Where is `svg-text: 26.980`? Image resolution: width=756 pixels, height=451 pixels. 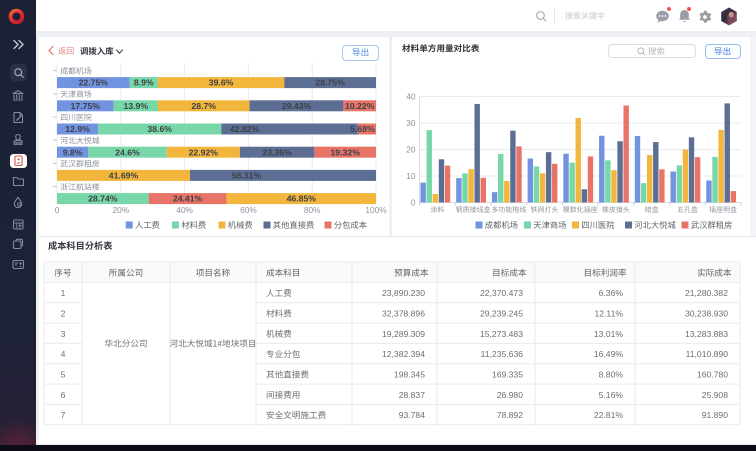 svg-text: 26.980 is located at coordinates (510, 395).